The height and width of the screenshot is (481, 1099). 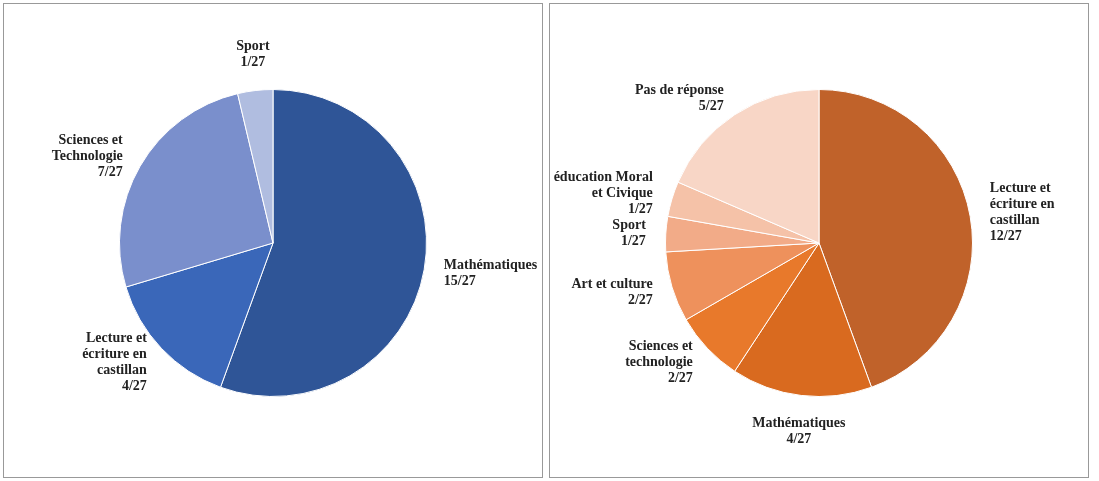 What do you see at coordinates (711, 105) in the screenshot?
I see `data-label: 5/27` at bounding box center [711, 105].